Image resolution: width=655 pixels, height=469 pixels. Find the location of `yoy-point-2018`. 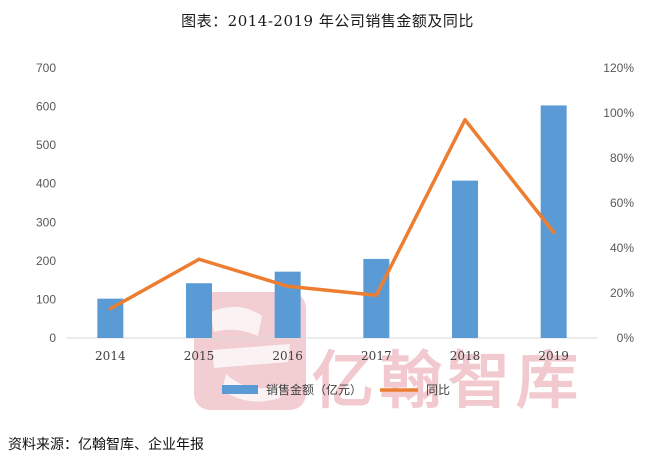

yoy-point-2018 is located at coordinates (465, 120).